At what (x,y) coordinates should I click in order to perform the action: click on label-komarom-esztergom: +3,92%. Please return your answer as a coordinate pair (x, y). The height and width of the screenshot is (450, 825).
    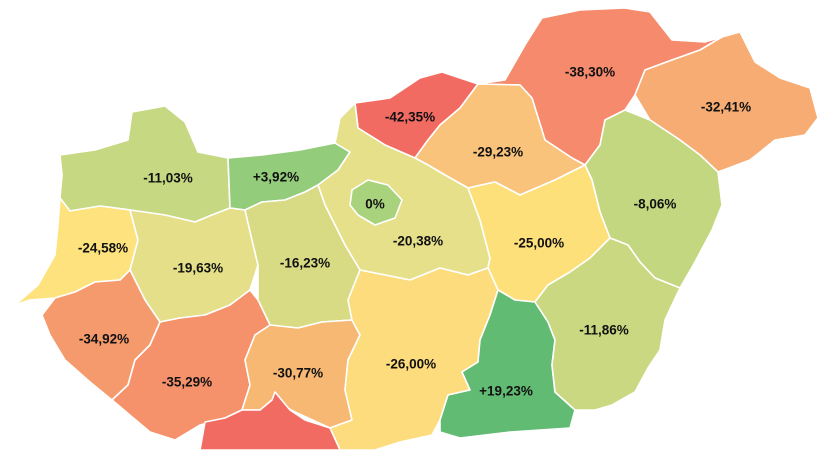
    Looking at the image, I should click on (276, 177).